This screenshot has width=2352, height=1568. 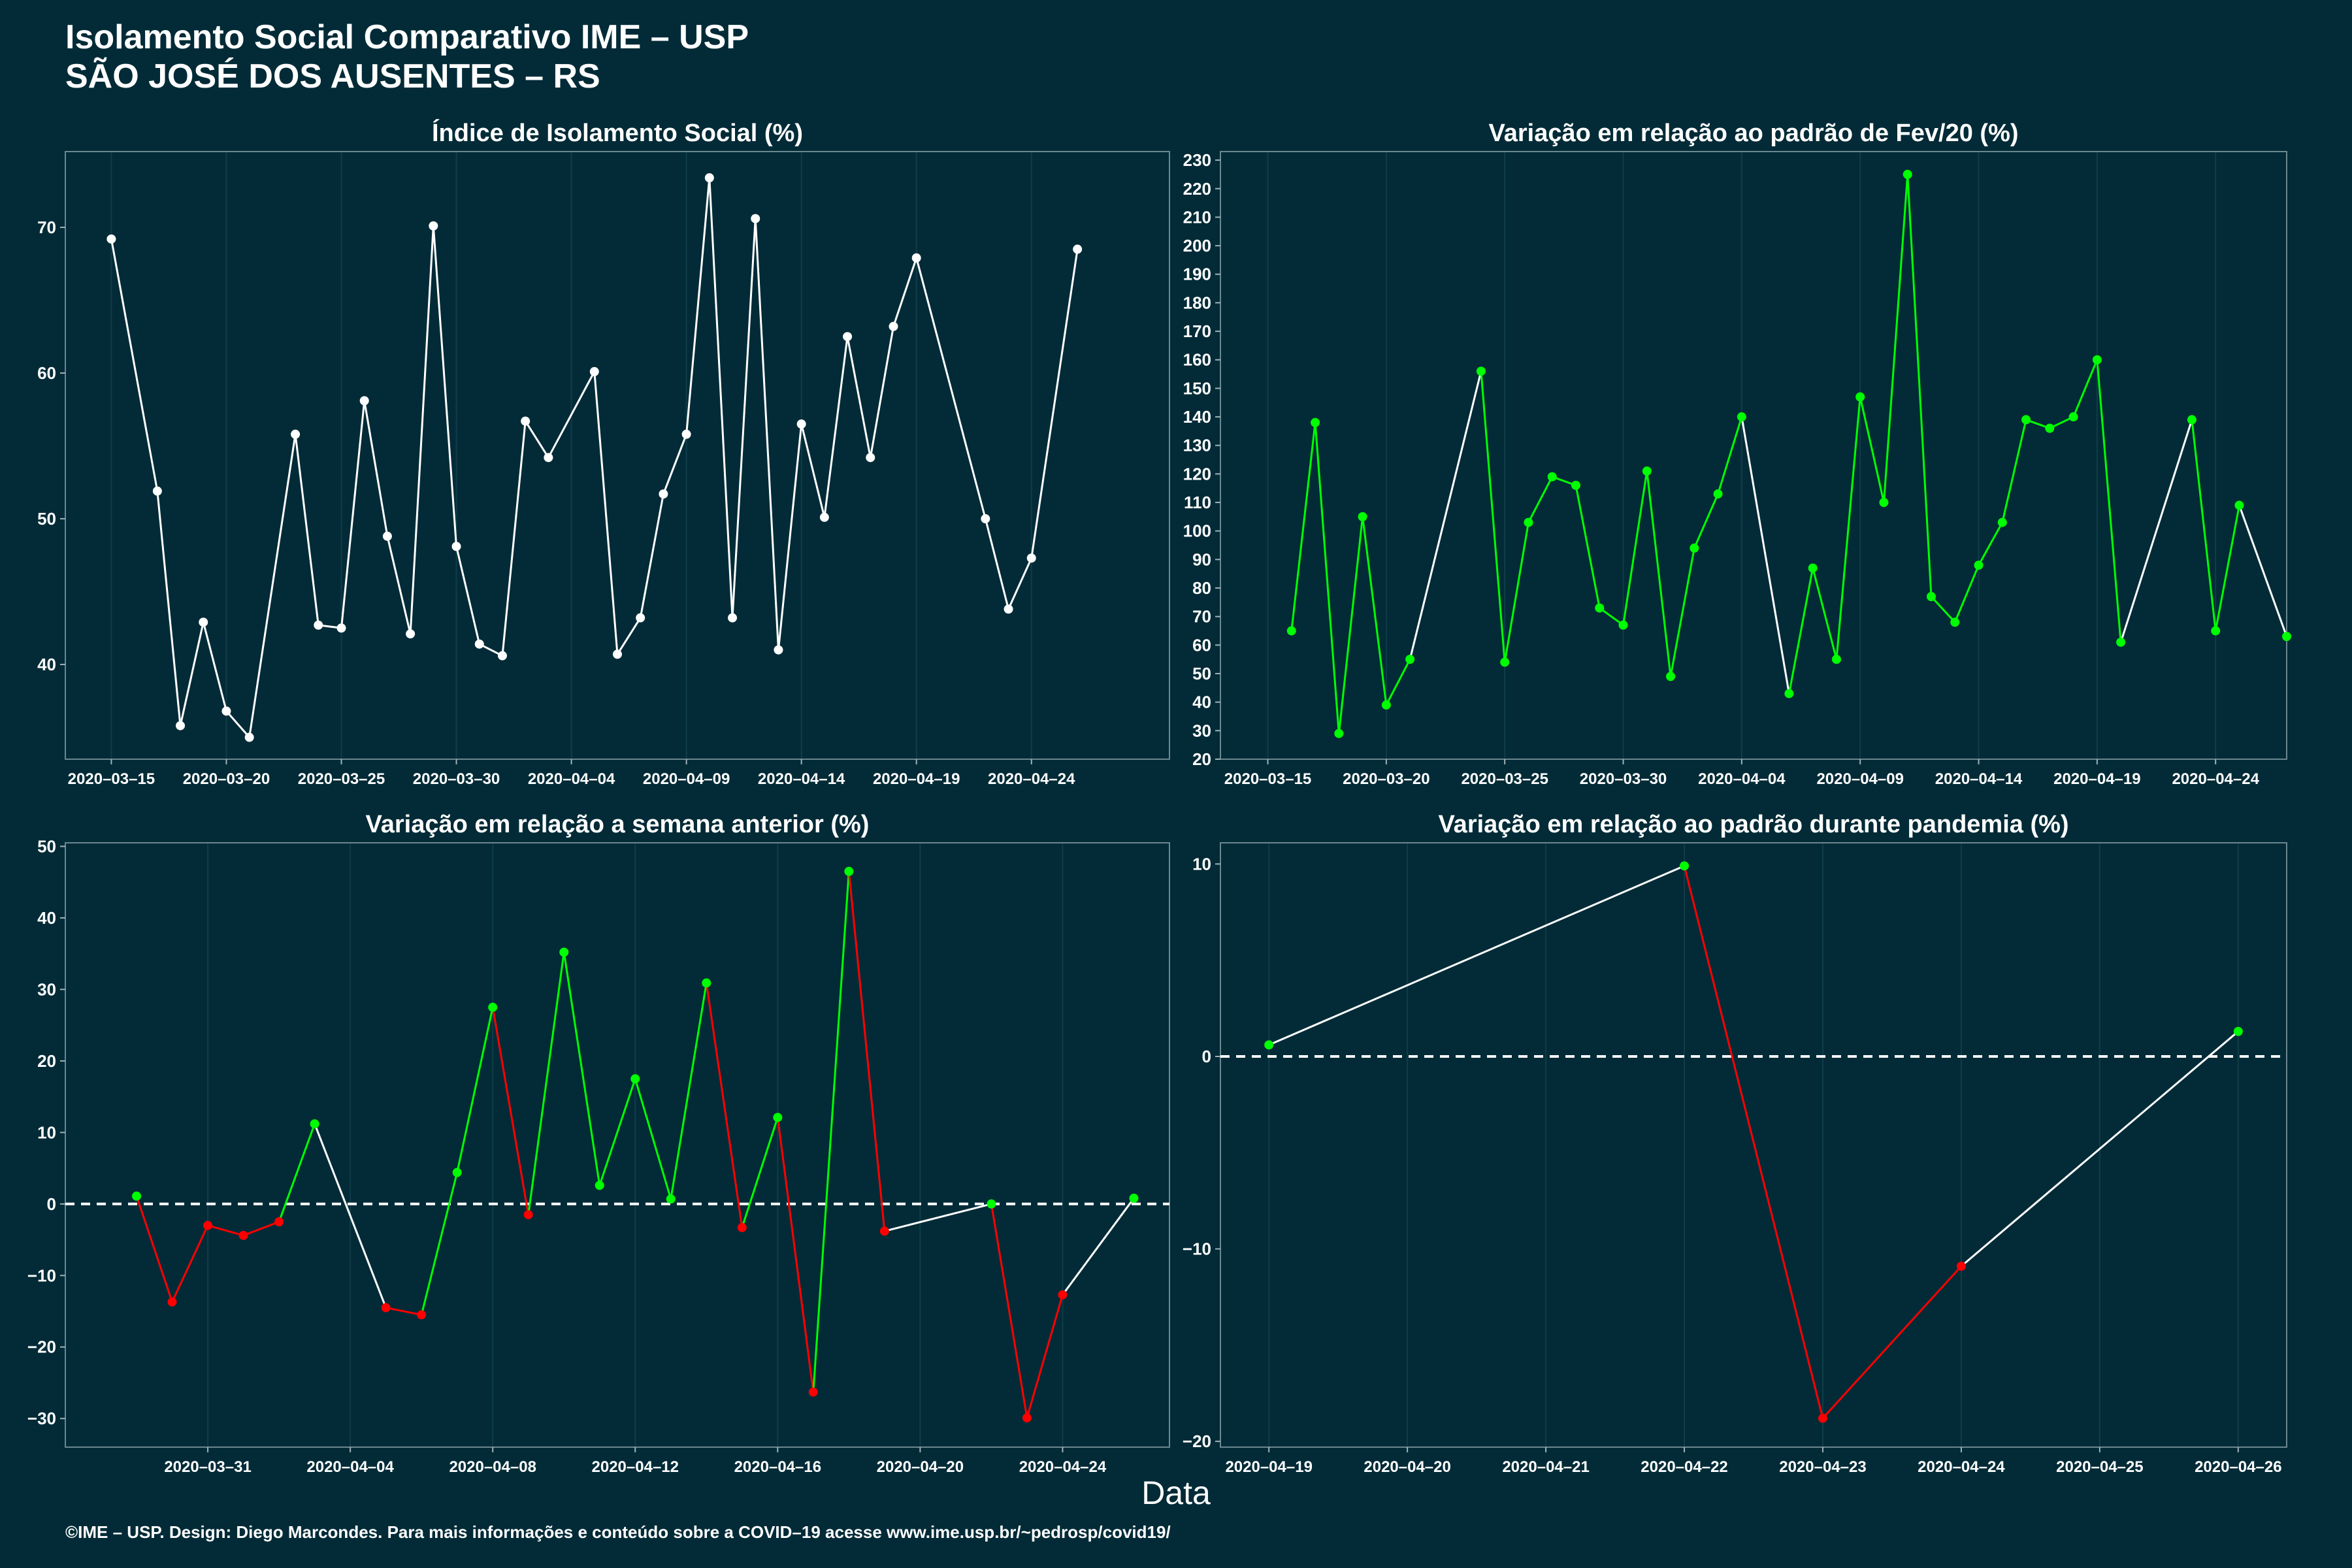 What do you see at coordinates (41, 1347) in the screenshot?
I see `y-tick-label: −20` at bounding box center [41, 1347].